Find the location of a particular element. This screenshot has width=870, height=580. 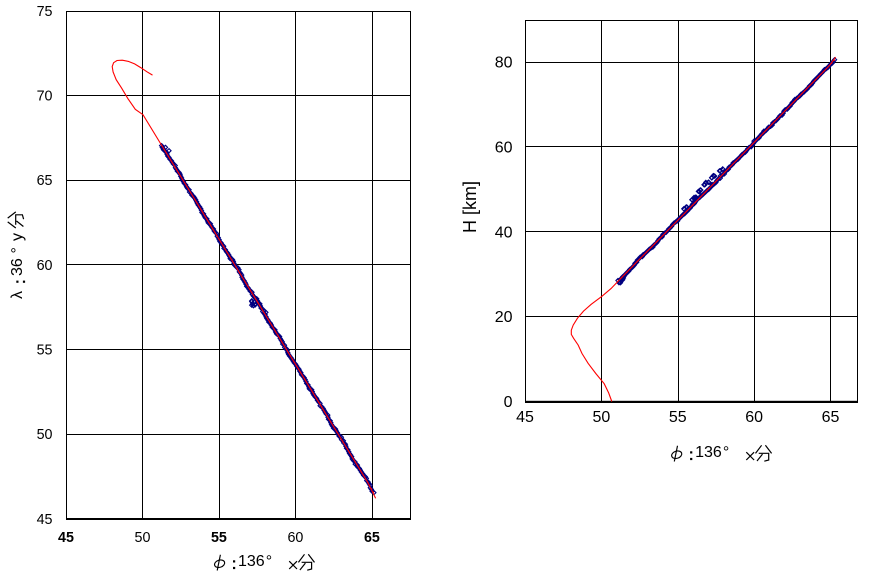

svg-text: H [km] is located at coordinates (470, 207).